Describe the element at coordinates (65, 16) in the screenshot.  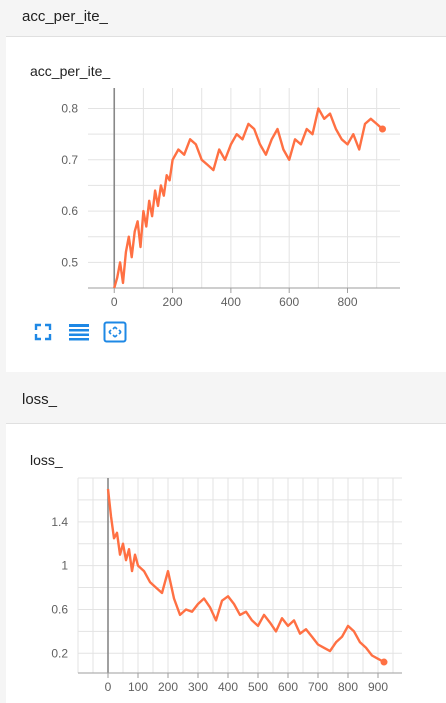
I see `section-title: acc_per_ite_` at that location.